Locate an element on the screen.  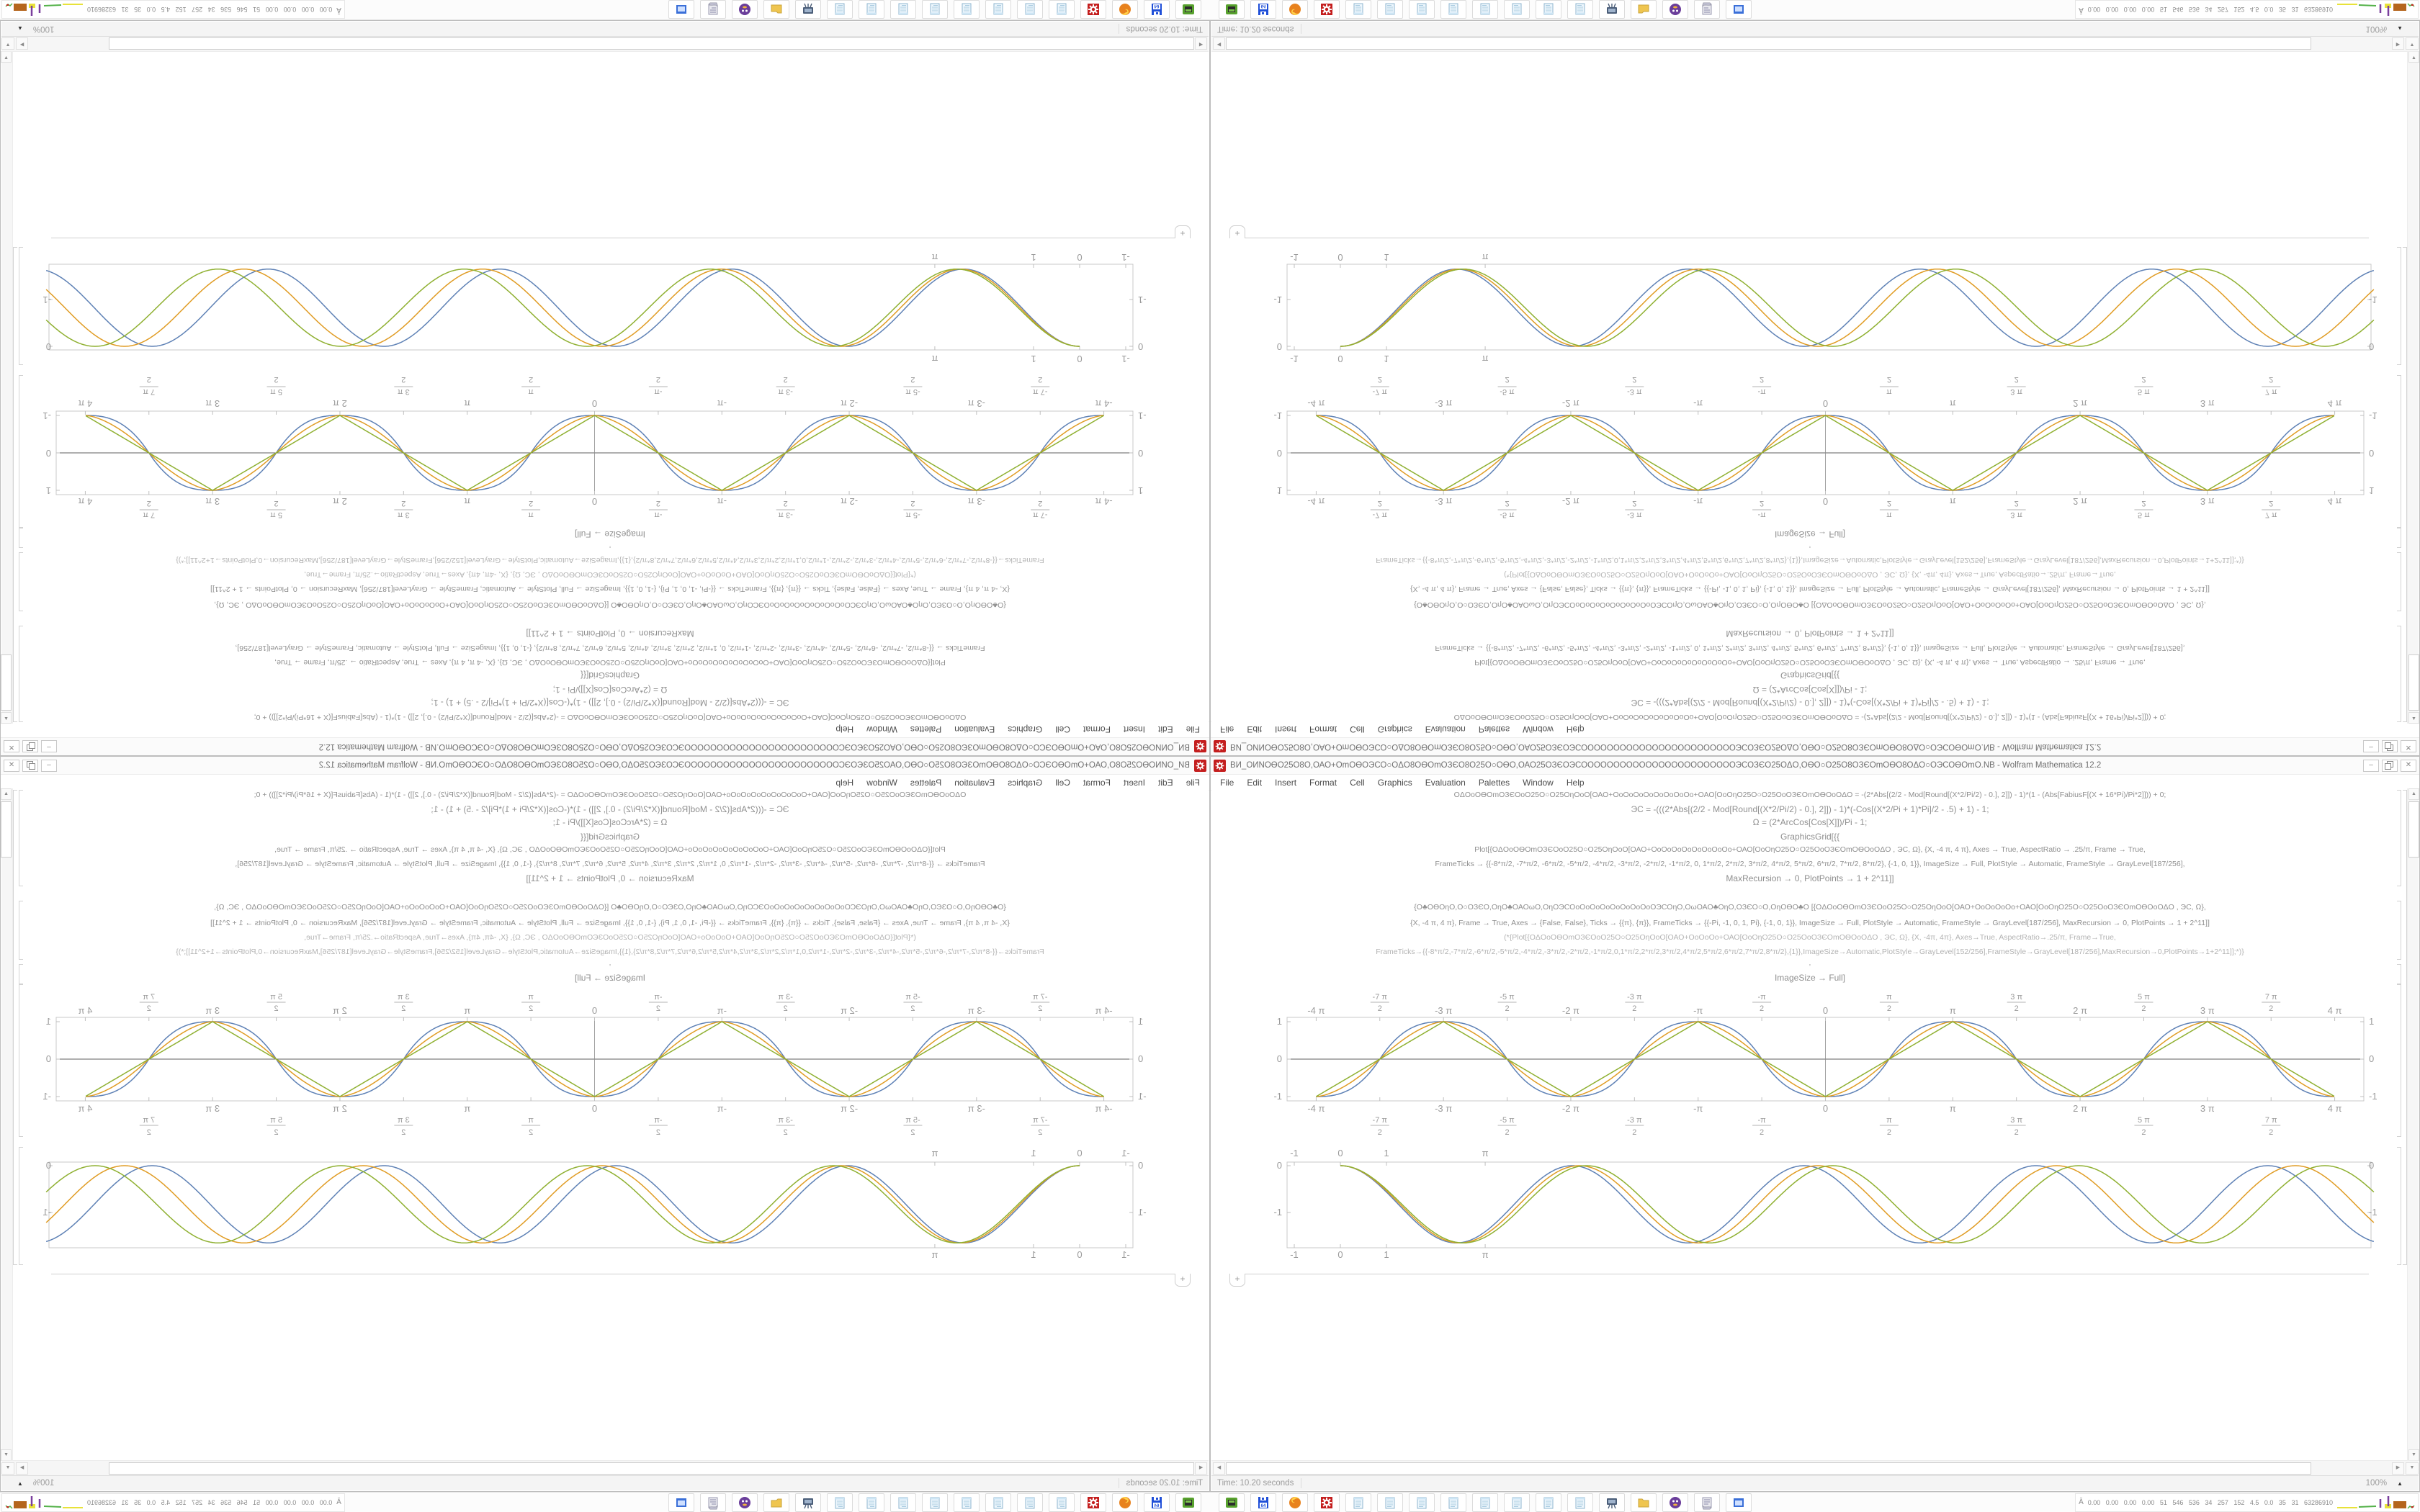
menu-item-format: Format is located at coordinates (1323, 782).